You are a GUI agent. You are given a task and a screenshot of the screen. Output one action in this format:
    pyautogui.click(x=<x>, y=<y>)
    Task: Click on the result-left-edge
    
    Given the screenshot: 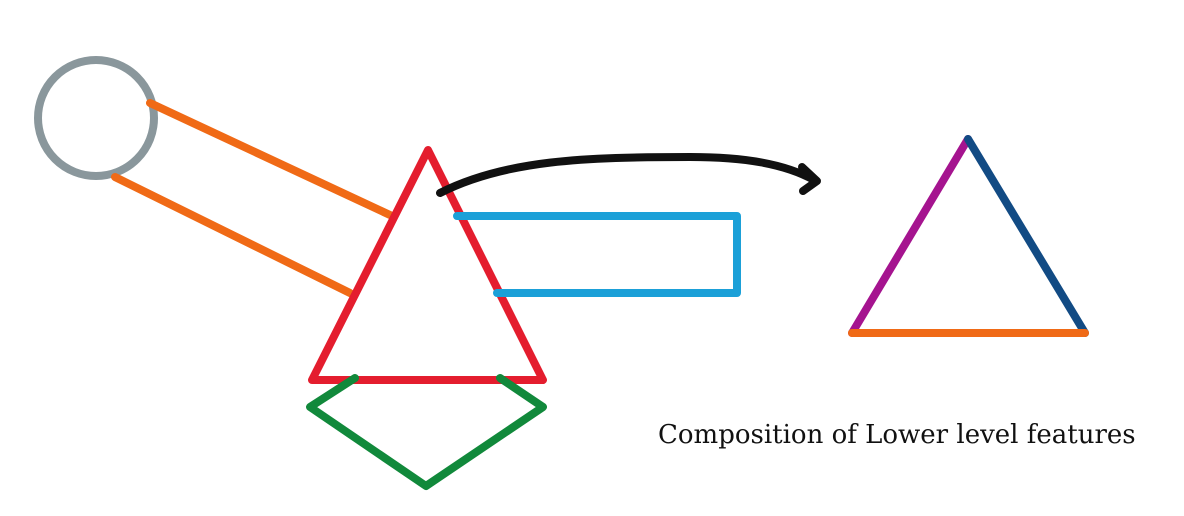 What is the action you would take?
    pyautogui.click(x=910, y=236)
    